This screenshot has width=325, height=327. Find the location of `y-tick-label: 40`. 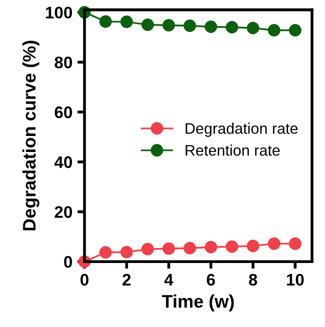

y-tick-label: 40 is located at coordinates (63, 162).